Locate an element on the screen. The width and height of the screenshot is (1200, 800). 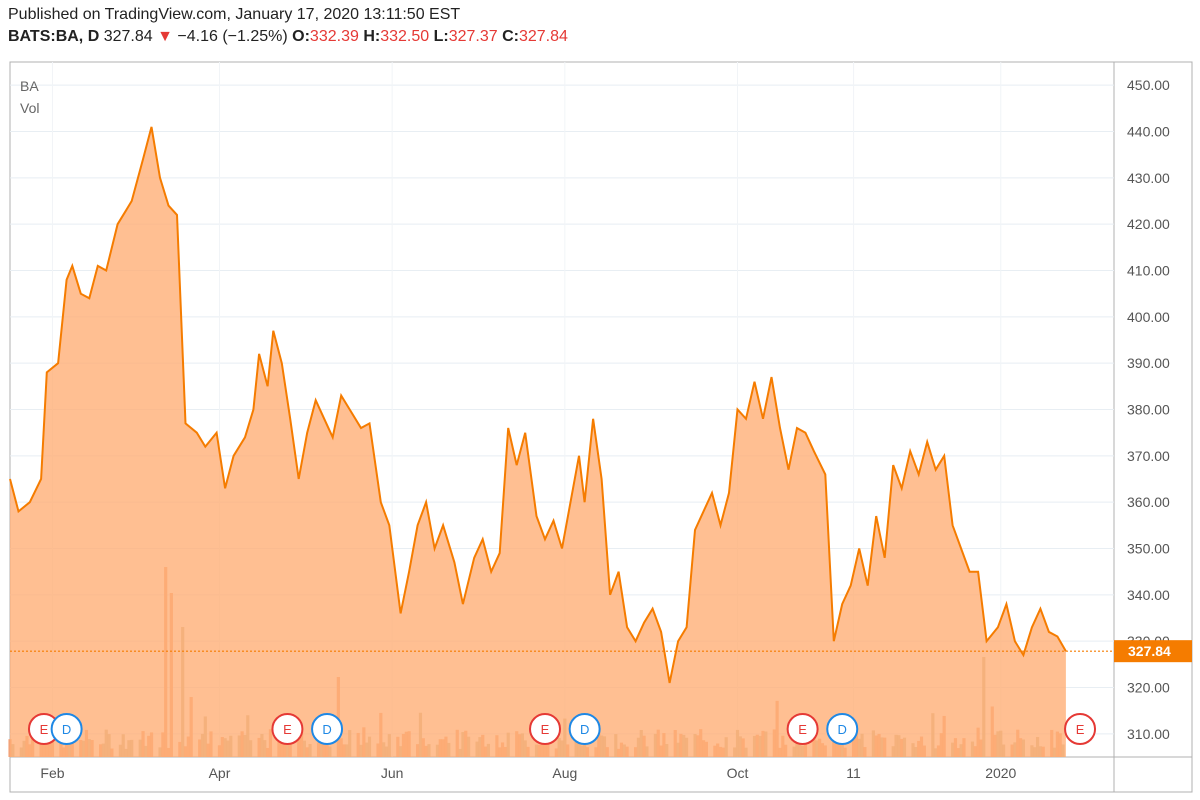
x-tick-label: Oct is located at coordinates (738, 773).